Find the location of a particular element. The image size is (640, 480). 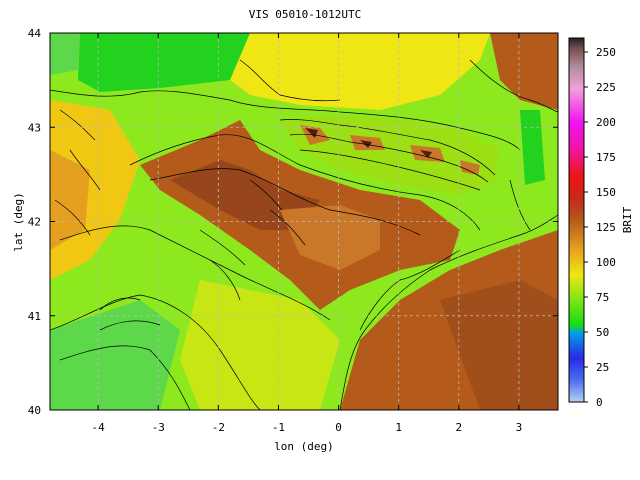

colorbar-tick-label: 125 is located at coordinates (606, 227).